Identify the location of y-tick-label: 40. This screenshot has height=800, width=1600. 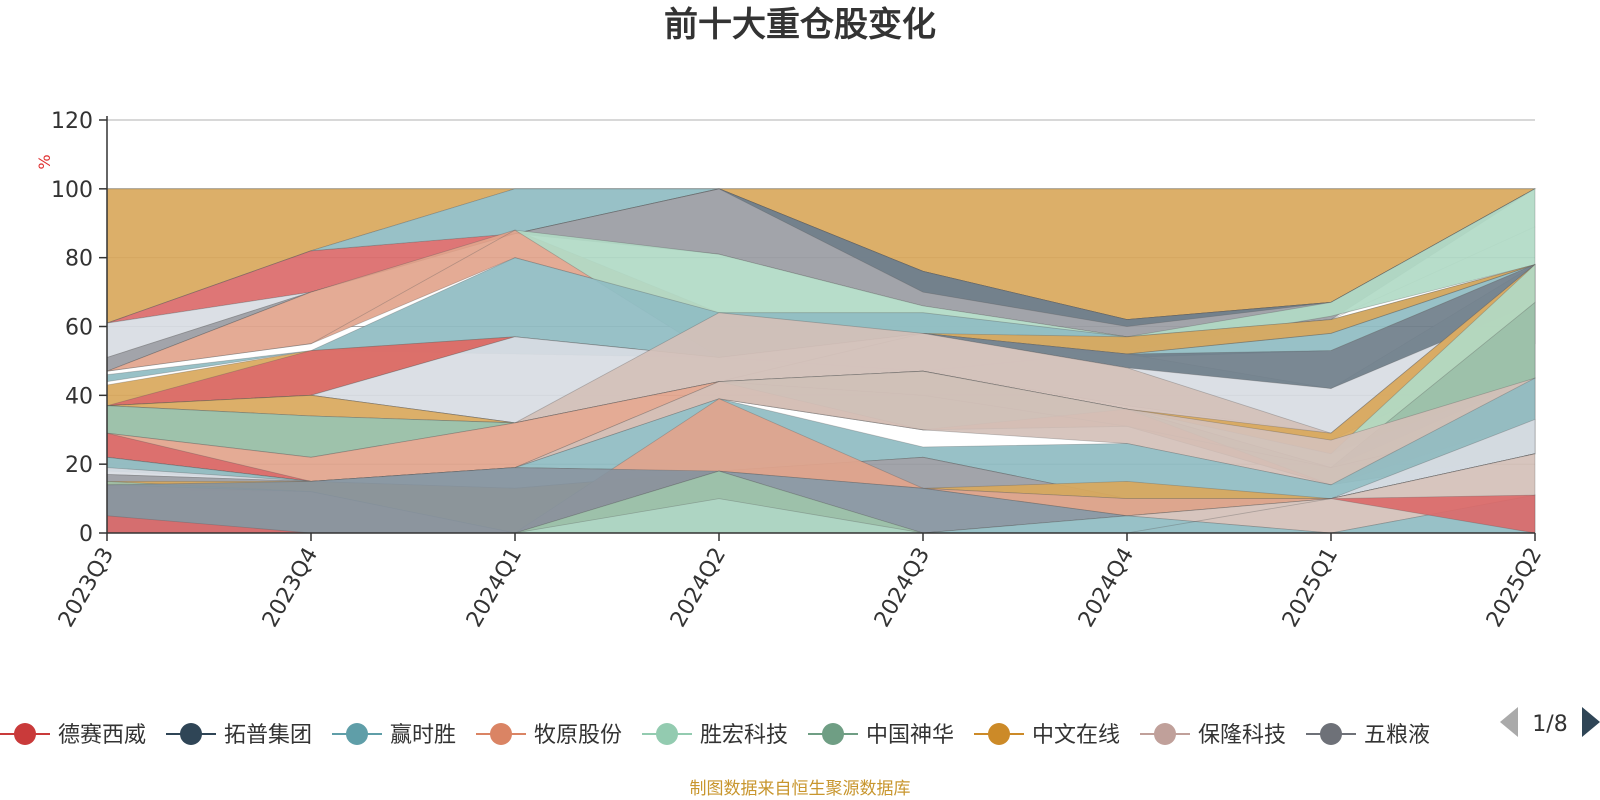
(79, 396).